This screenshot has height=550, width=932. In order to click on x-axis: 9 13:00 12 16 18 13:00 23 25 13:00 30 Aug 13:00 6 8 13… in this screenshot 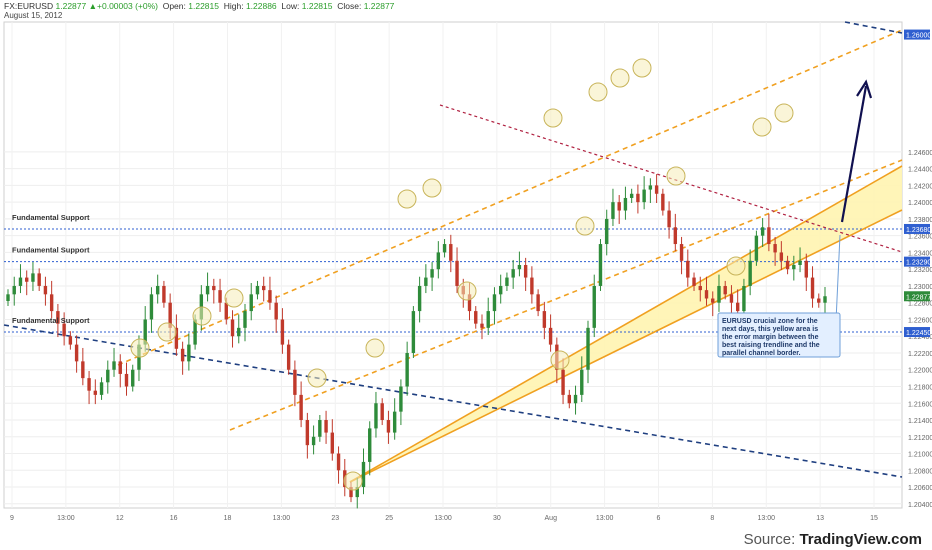, I will do `click(444, 518)`.